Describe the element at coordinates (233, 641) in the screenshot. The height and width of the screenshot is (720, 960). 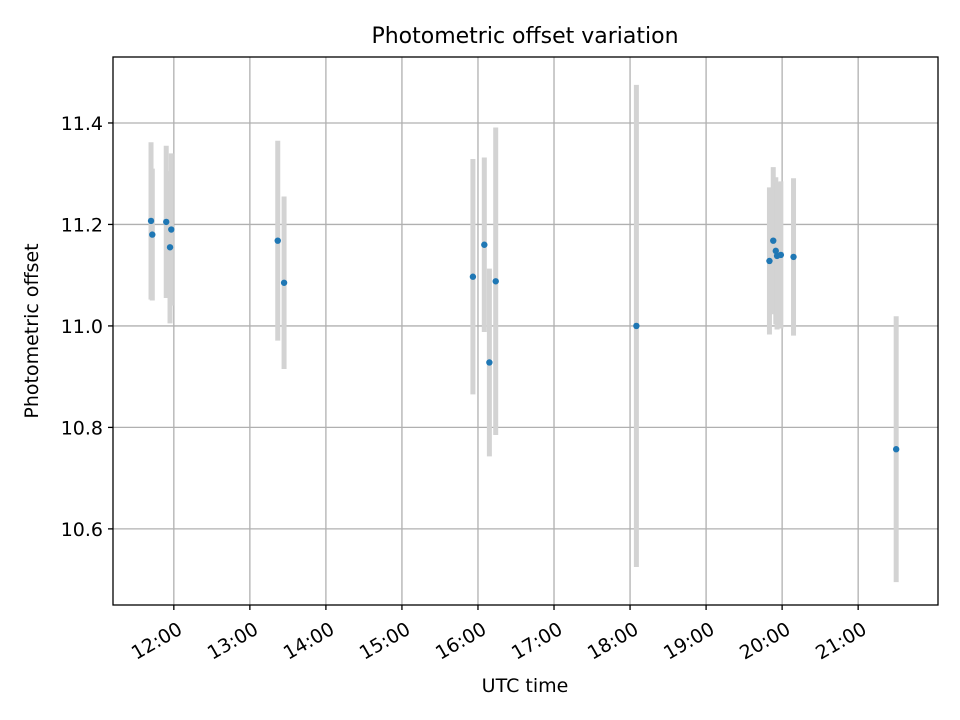
I see `x-tick-label: 13:00` at that location.